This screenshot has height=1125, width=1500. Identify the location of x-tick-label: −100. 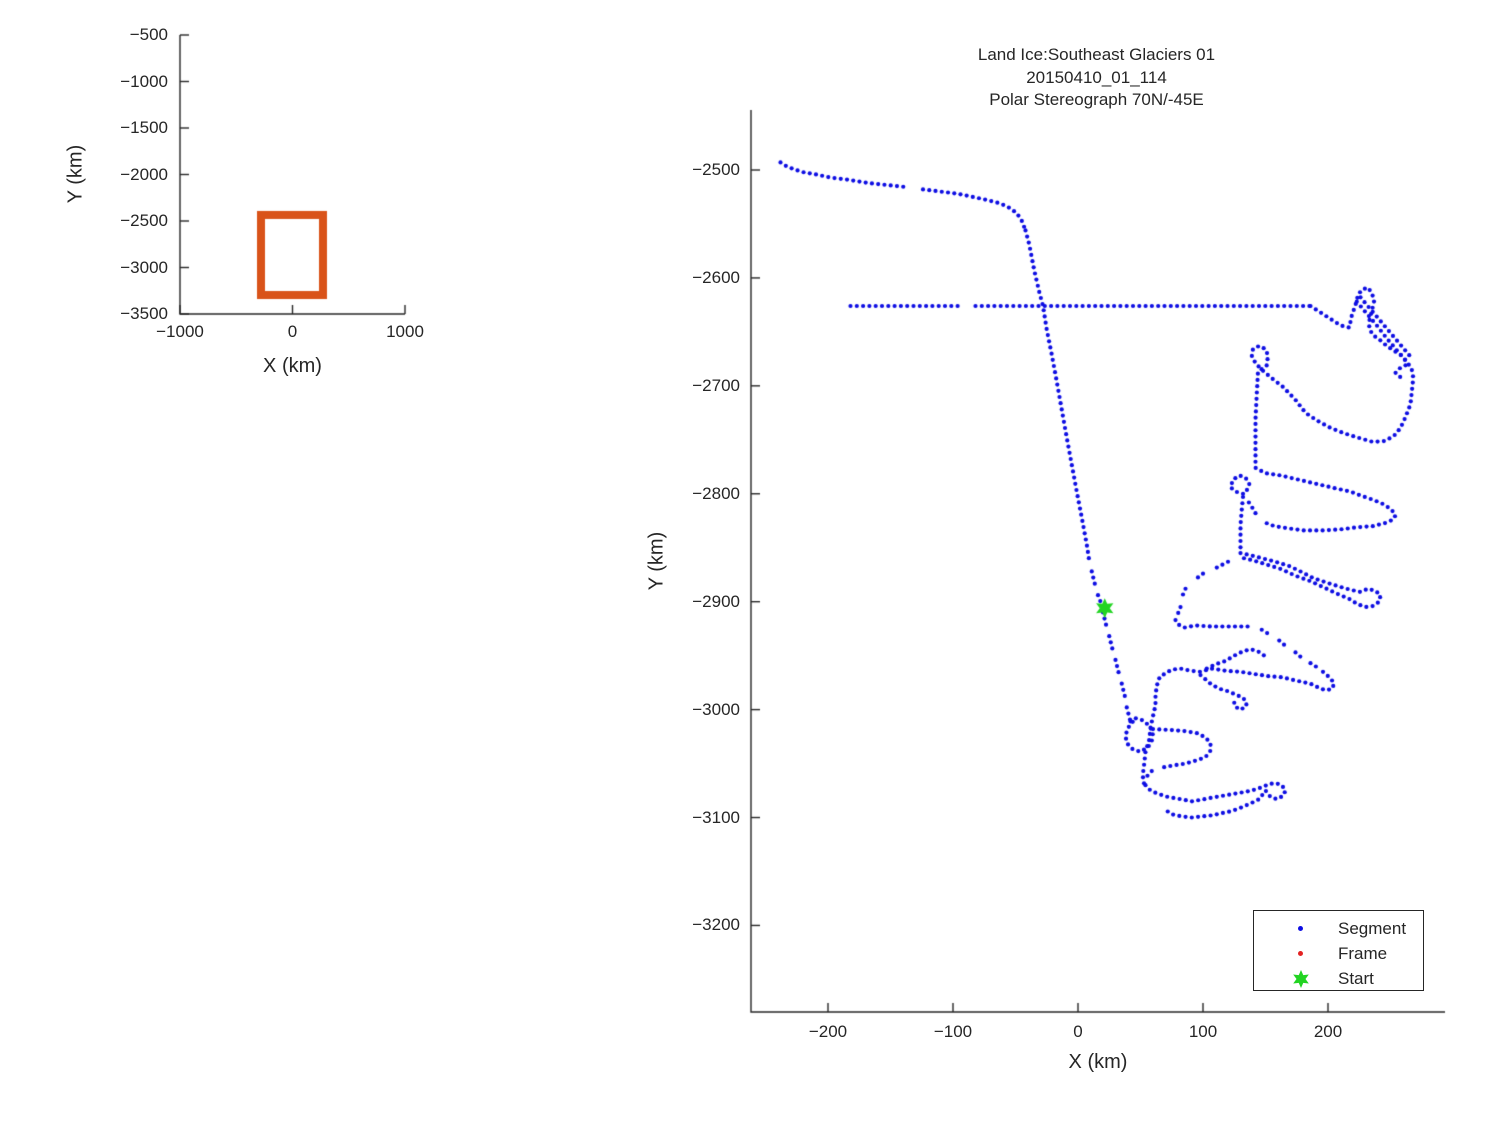
(953, 1031).